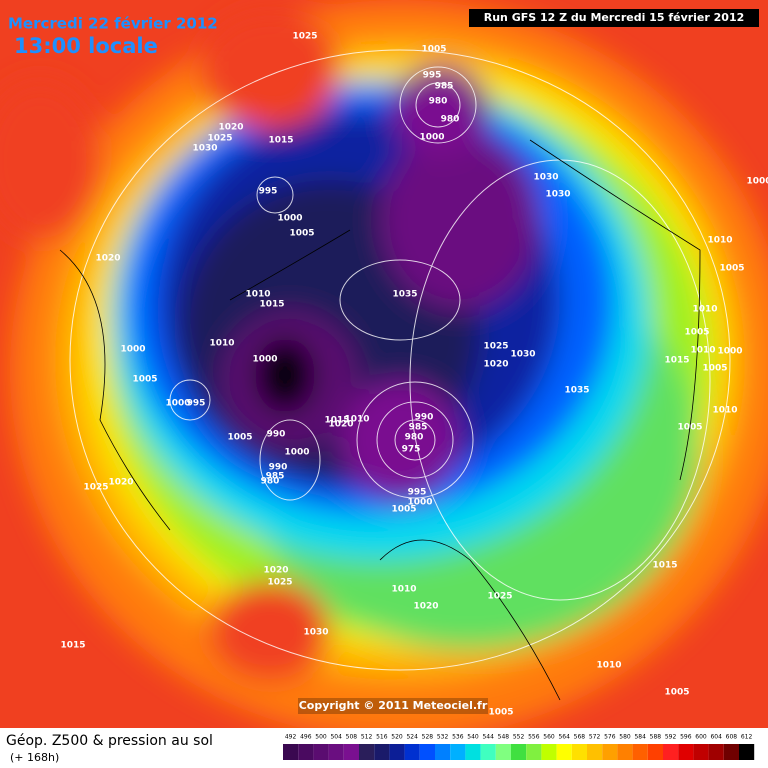  I want to click on legend-level: 552, so click(519, 737).